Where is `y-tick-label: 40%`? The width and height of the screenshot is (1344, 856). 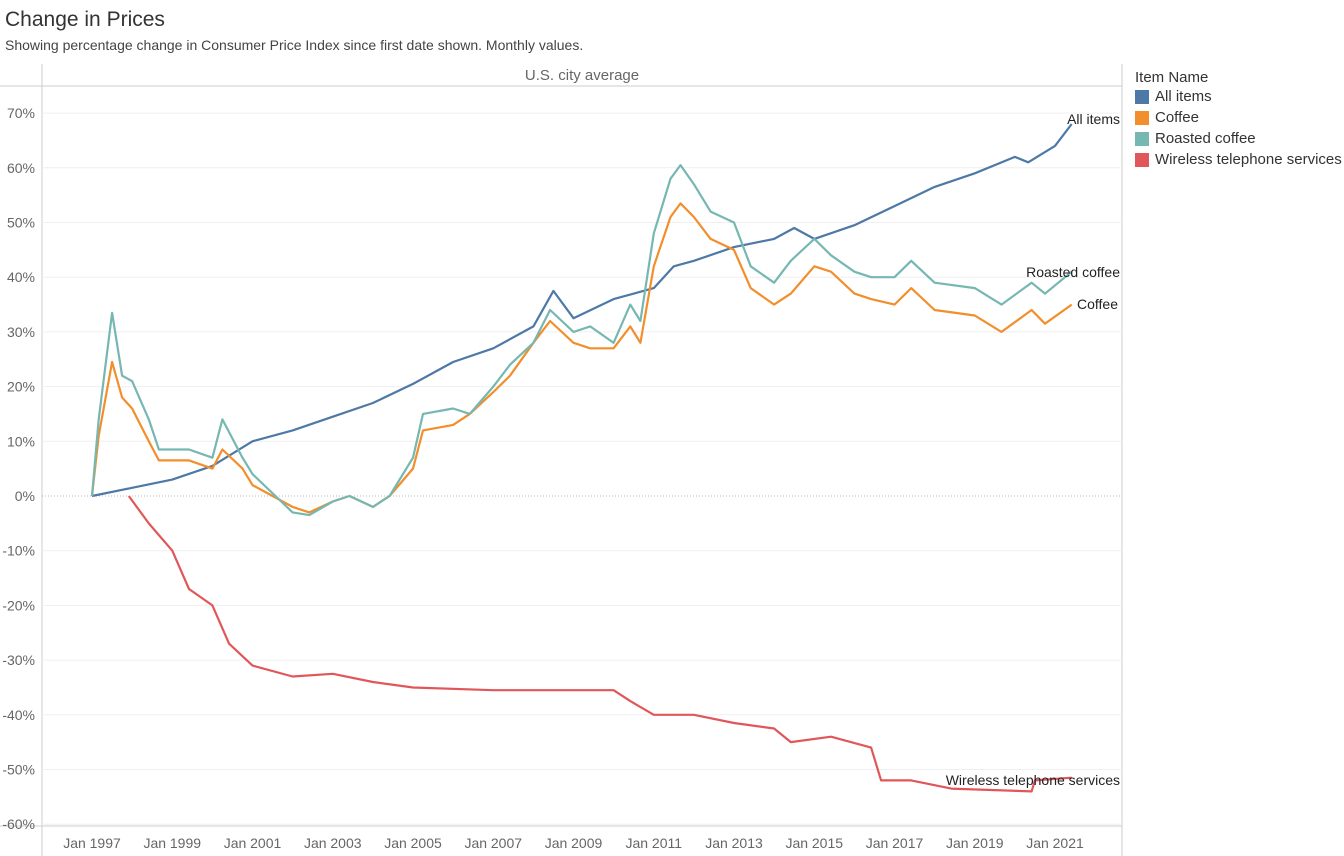 y-tick-label: 40% is located at coordinates (21, 277).